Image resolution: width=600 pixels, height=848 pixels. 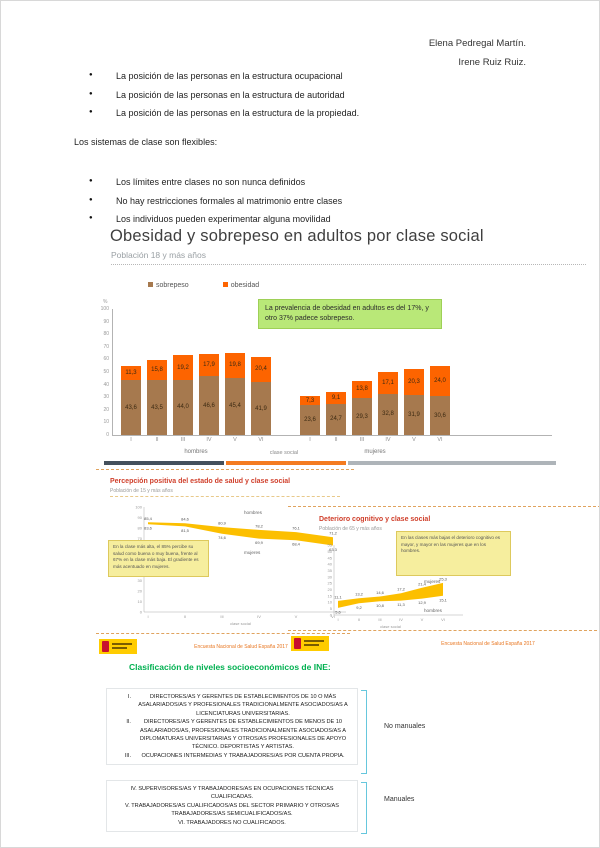 What do you see at coordinates (310, 420) in the screenshot?
I see `bar-segment-sobrepeso: 23,6` at bounding box center [310, 420].